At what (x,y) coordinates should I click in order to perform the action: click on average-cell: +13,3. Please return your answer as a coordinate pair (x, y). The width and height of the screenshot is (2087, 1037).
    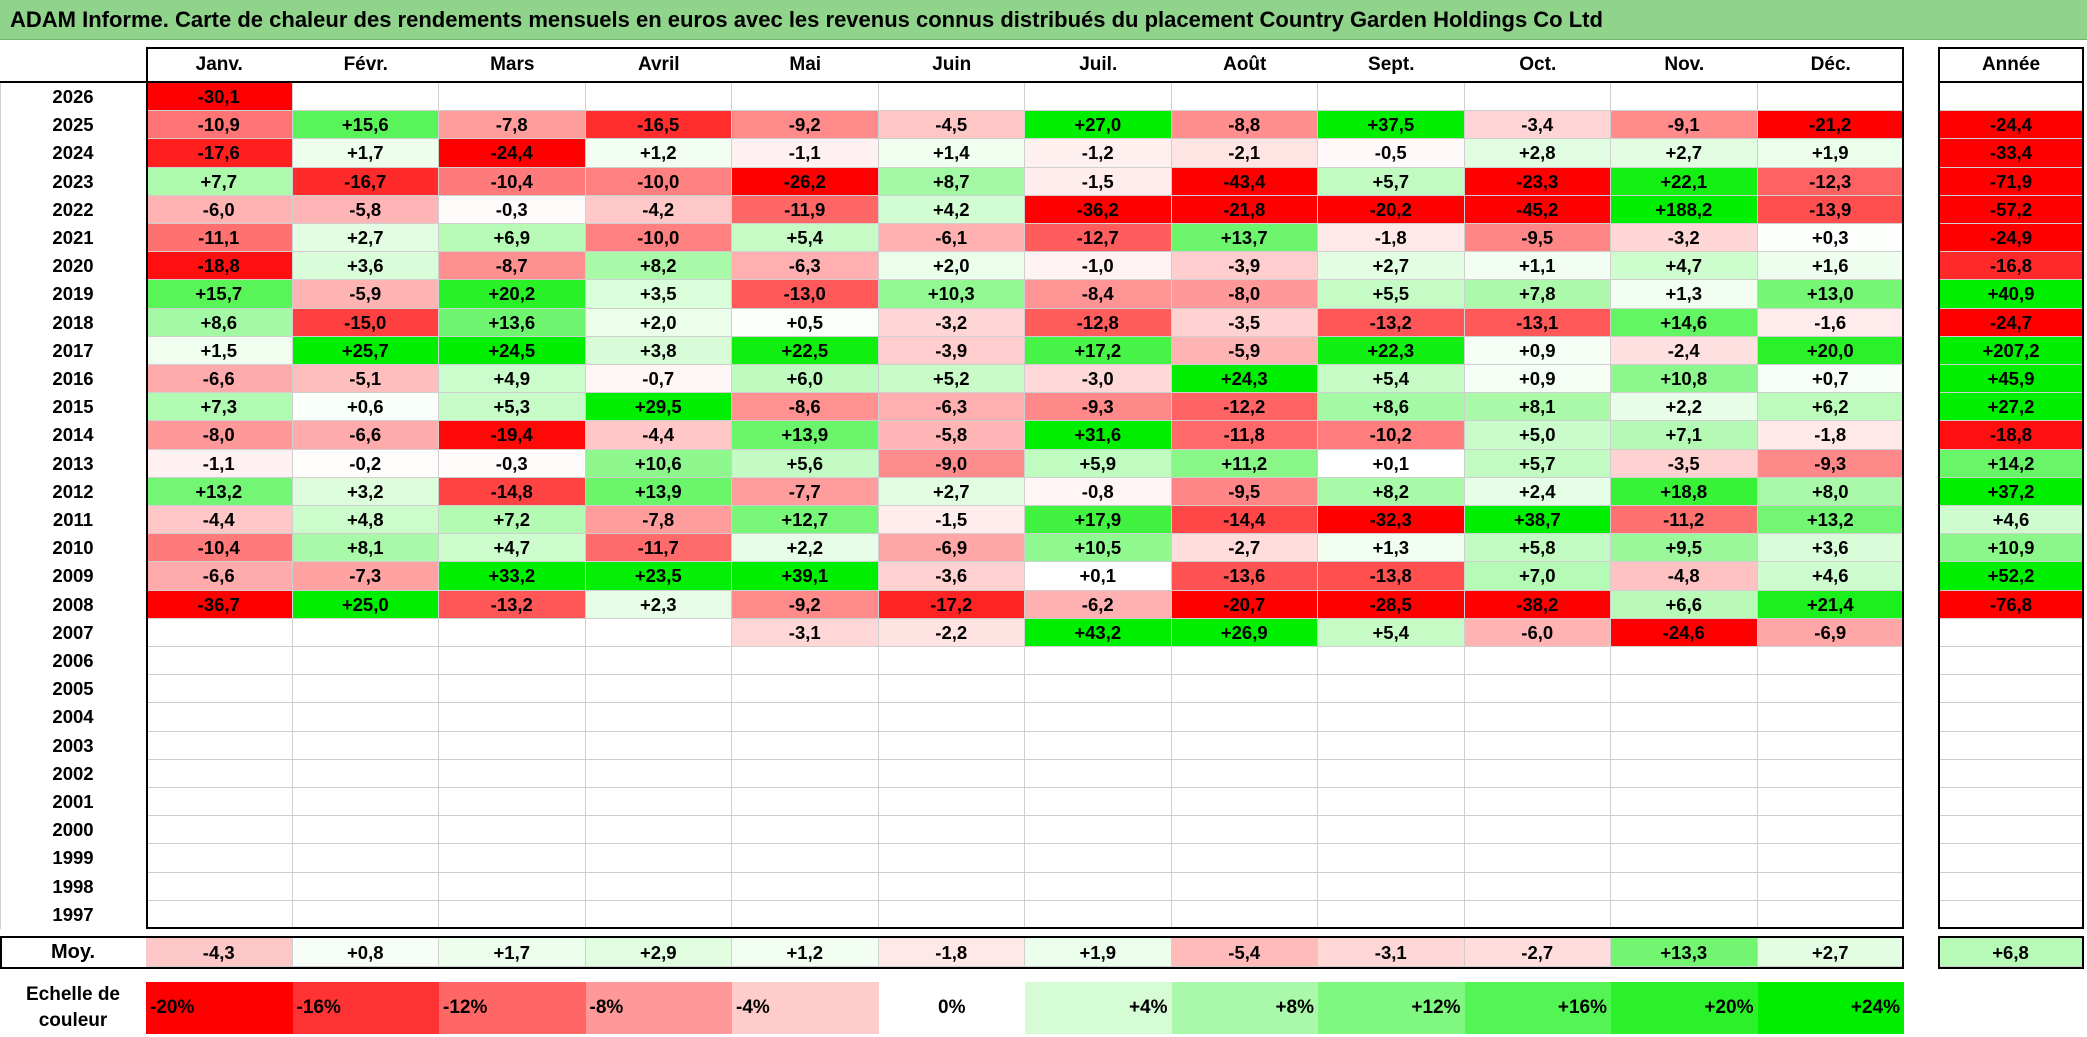
    Looking at the image, I should click on (1684, 952).